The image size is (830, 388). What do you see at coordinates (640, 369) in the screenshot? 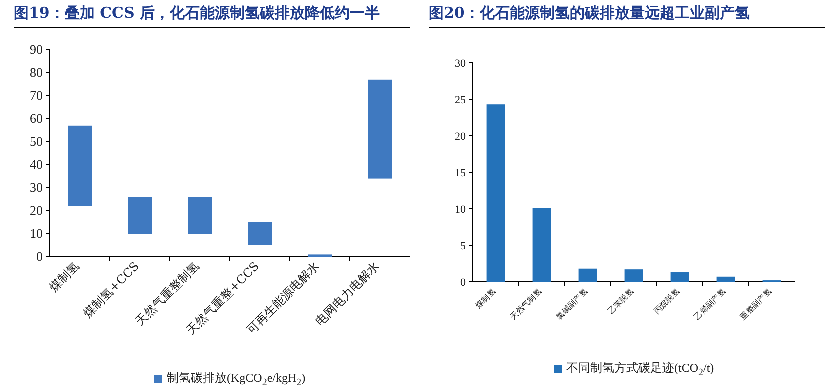
I see `legend-label: 不同制氢方式碳足迹(tCO$_{2}$/t)` at bounding box center [640, 369].